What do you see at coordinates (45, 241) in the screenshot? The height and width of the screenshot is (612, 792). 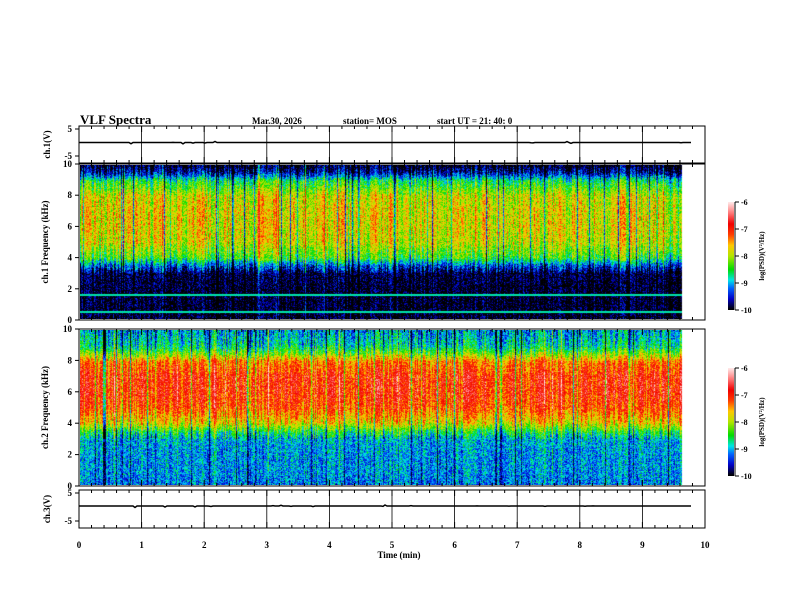 I see `y-axis-label: ch.1 Frequency (kHz)` at bounding box center [45, 241].